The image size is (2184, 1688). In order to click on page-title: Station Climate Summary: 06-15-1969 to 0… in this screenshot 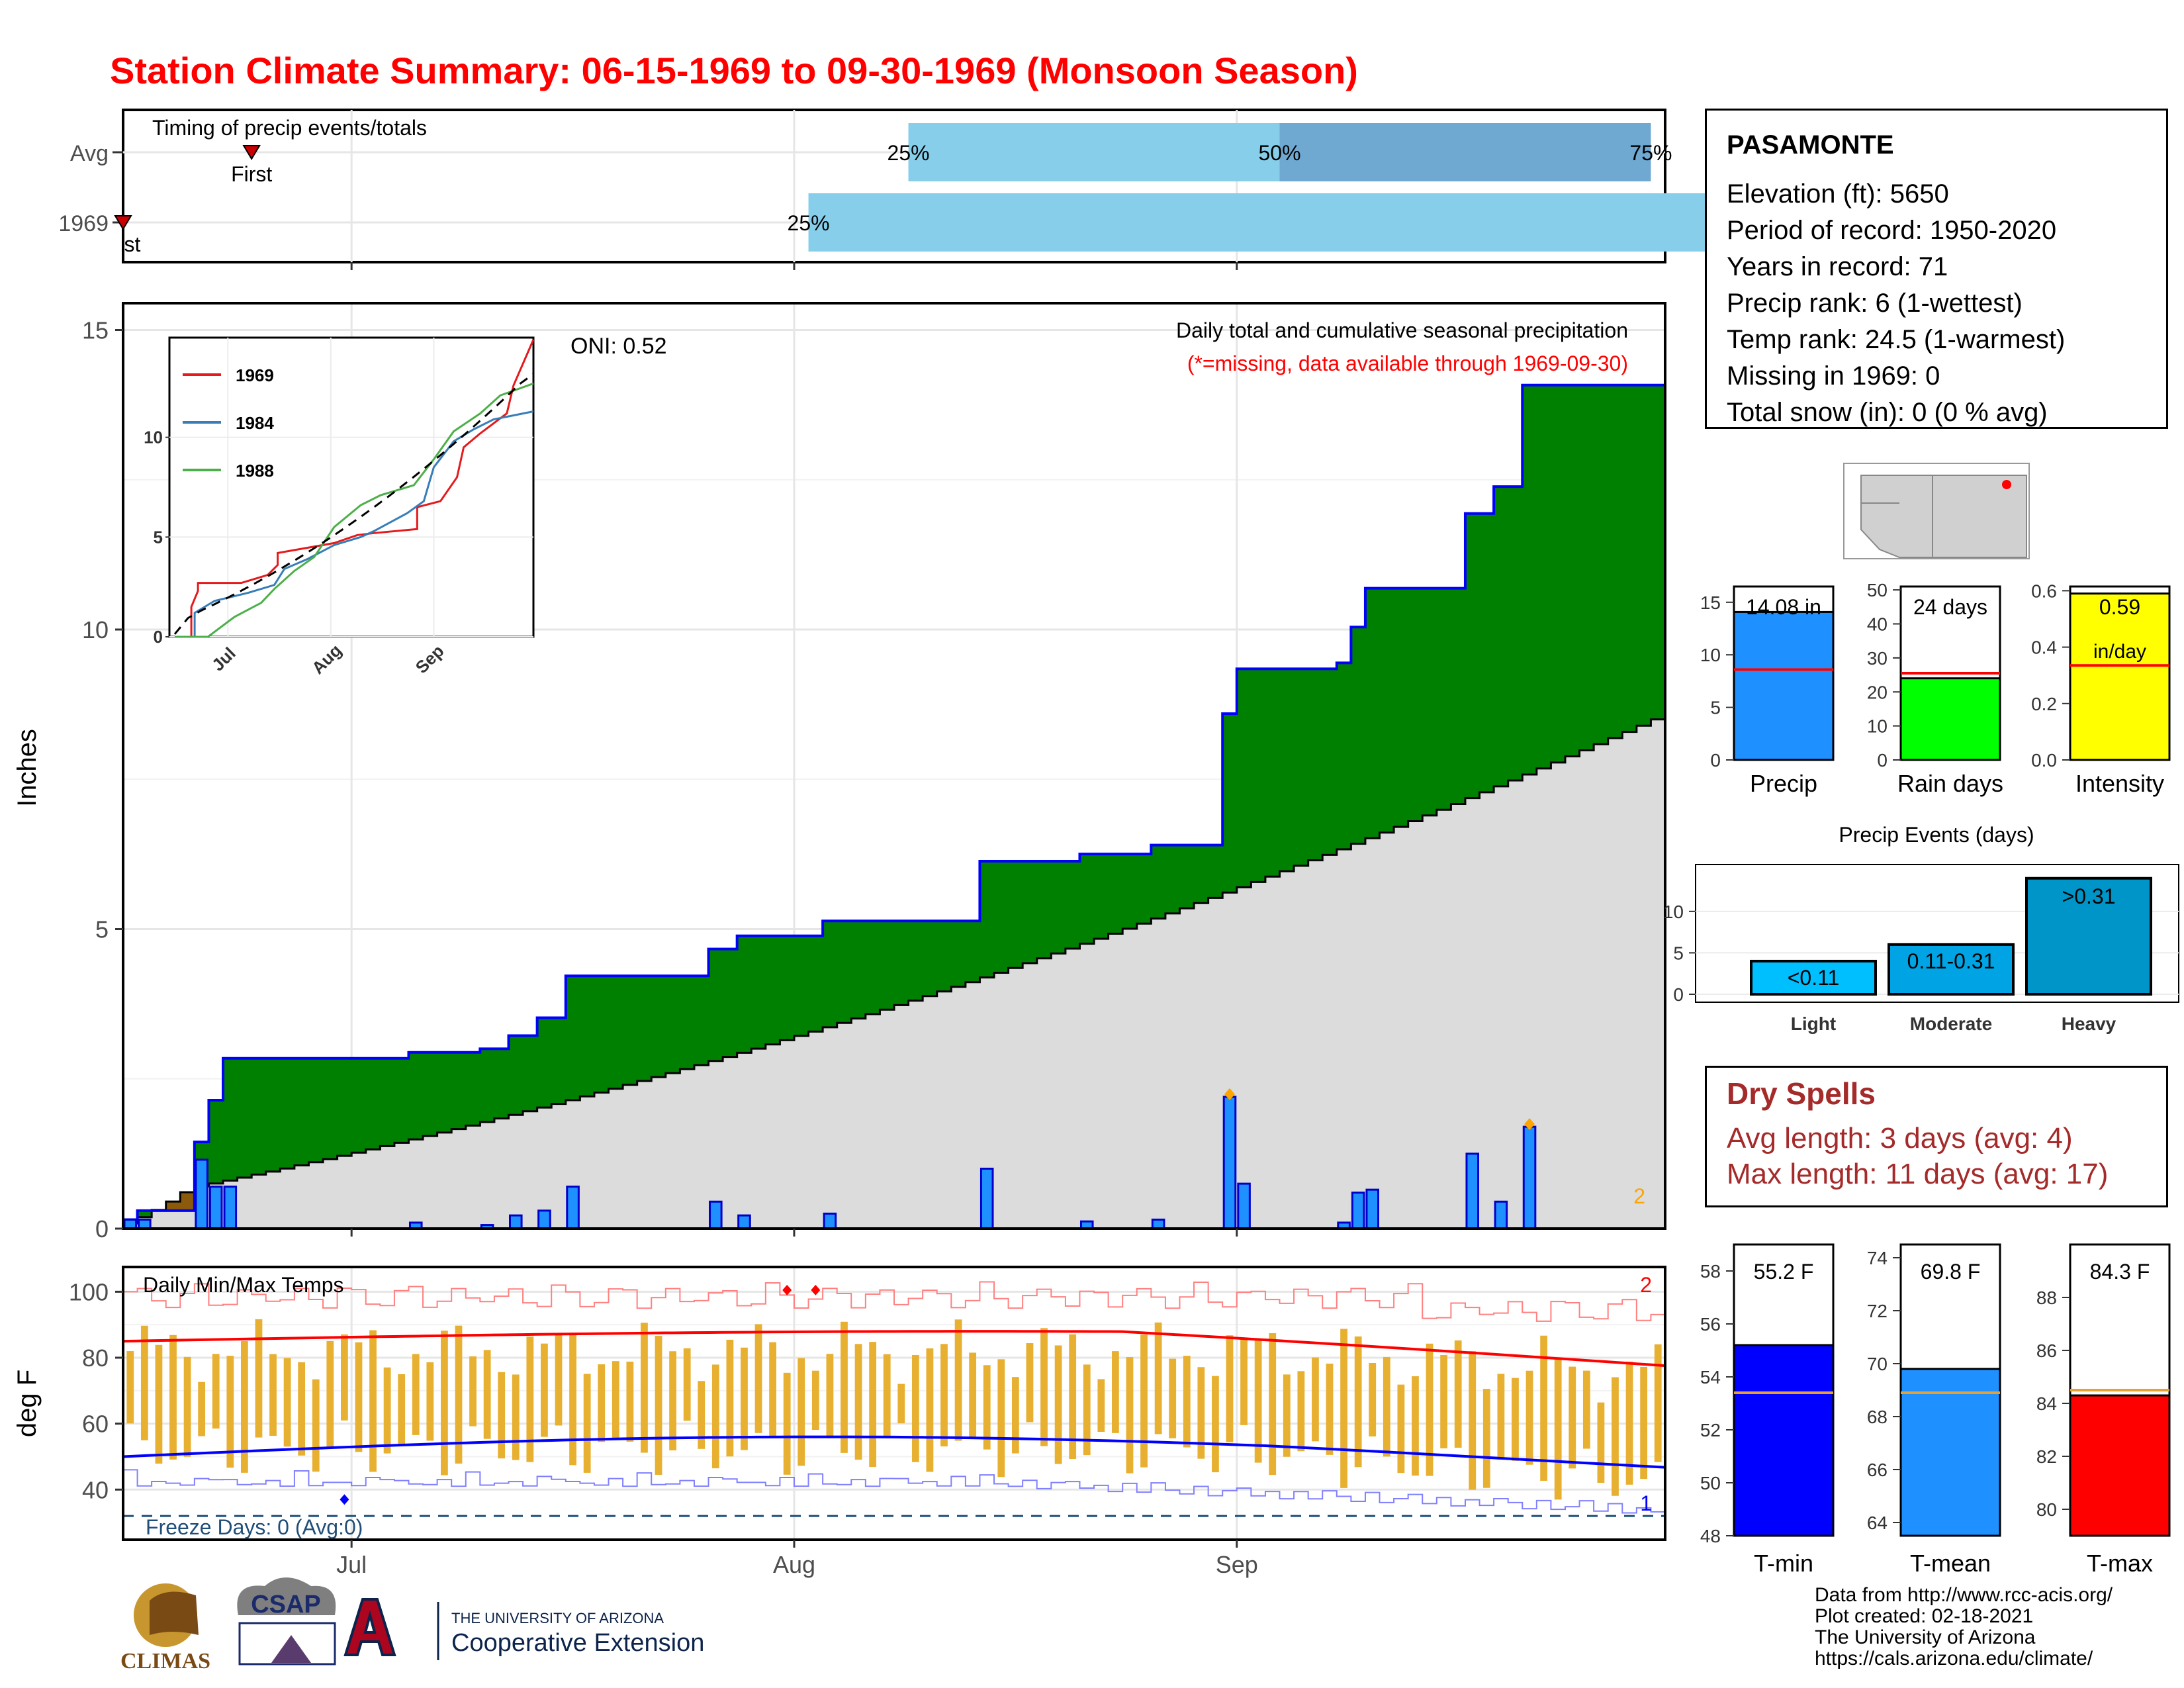, I will do `click(734, 70)`.